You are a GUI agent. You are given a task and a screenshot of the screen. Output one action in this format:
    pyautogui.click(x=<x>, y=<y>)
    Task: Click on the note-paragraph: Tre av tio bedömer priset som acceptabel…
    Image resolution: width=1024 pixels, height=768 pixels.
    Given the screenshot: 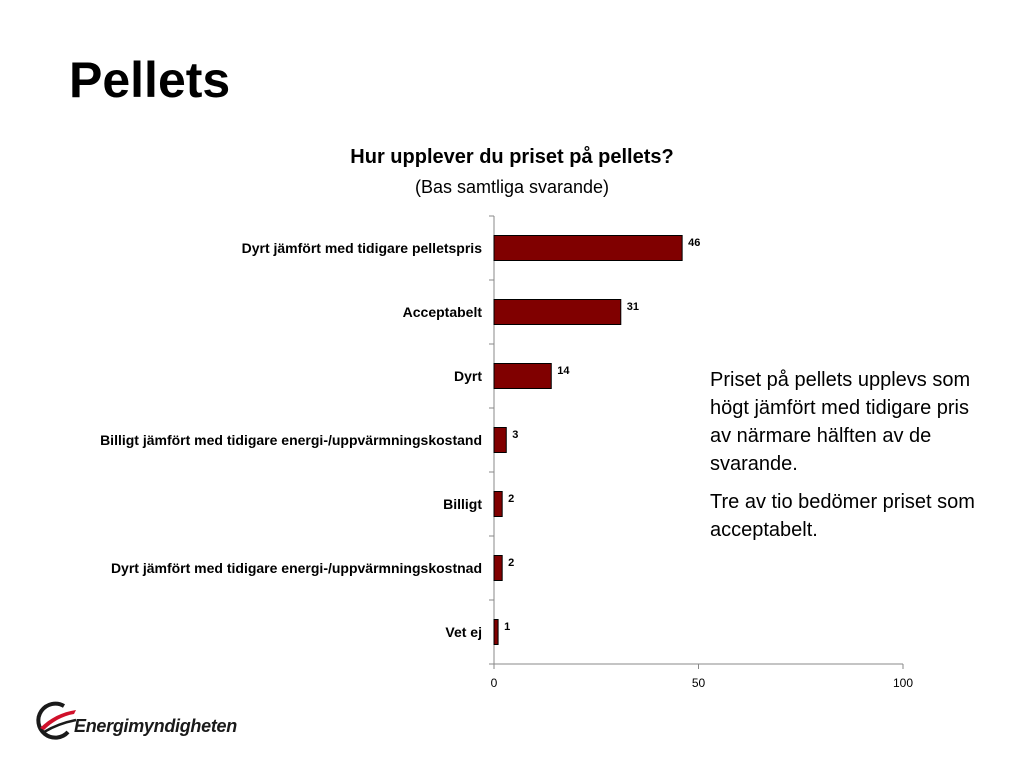 What is the action you would take?
    pyautogui.click(x=842, y=516)
    